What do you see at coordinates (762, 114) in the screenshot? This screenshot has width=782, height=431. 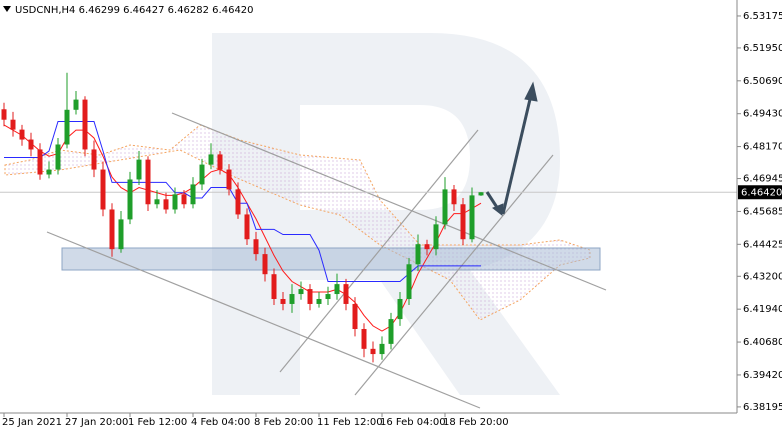 I see `y-tick-label: 6.49430` at bounding box center [762, 114].